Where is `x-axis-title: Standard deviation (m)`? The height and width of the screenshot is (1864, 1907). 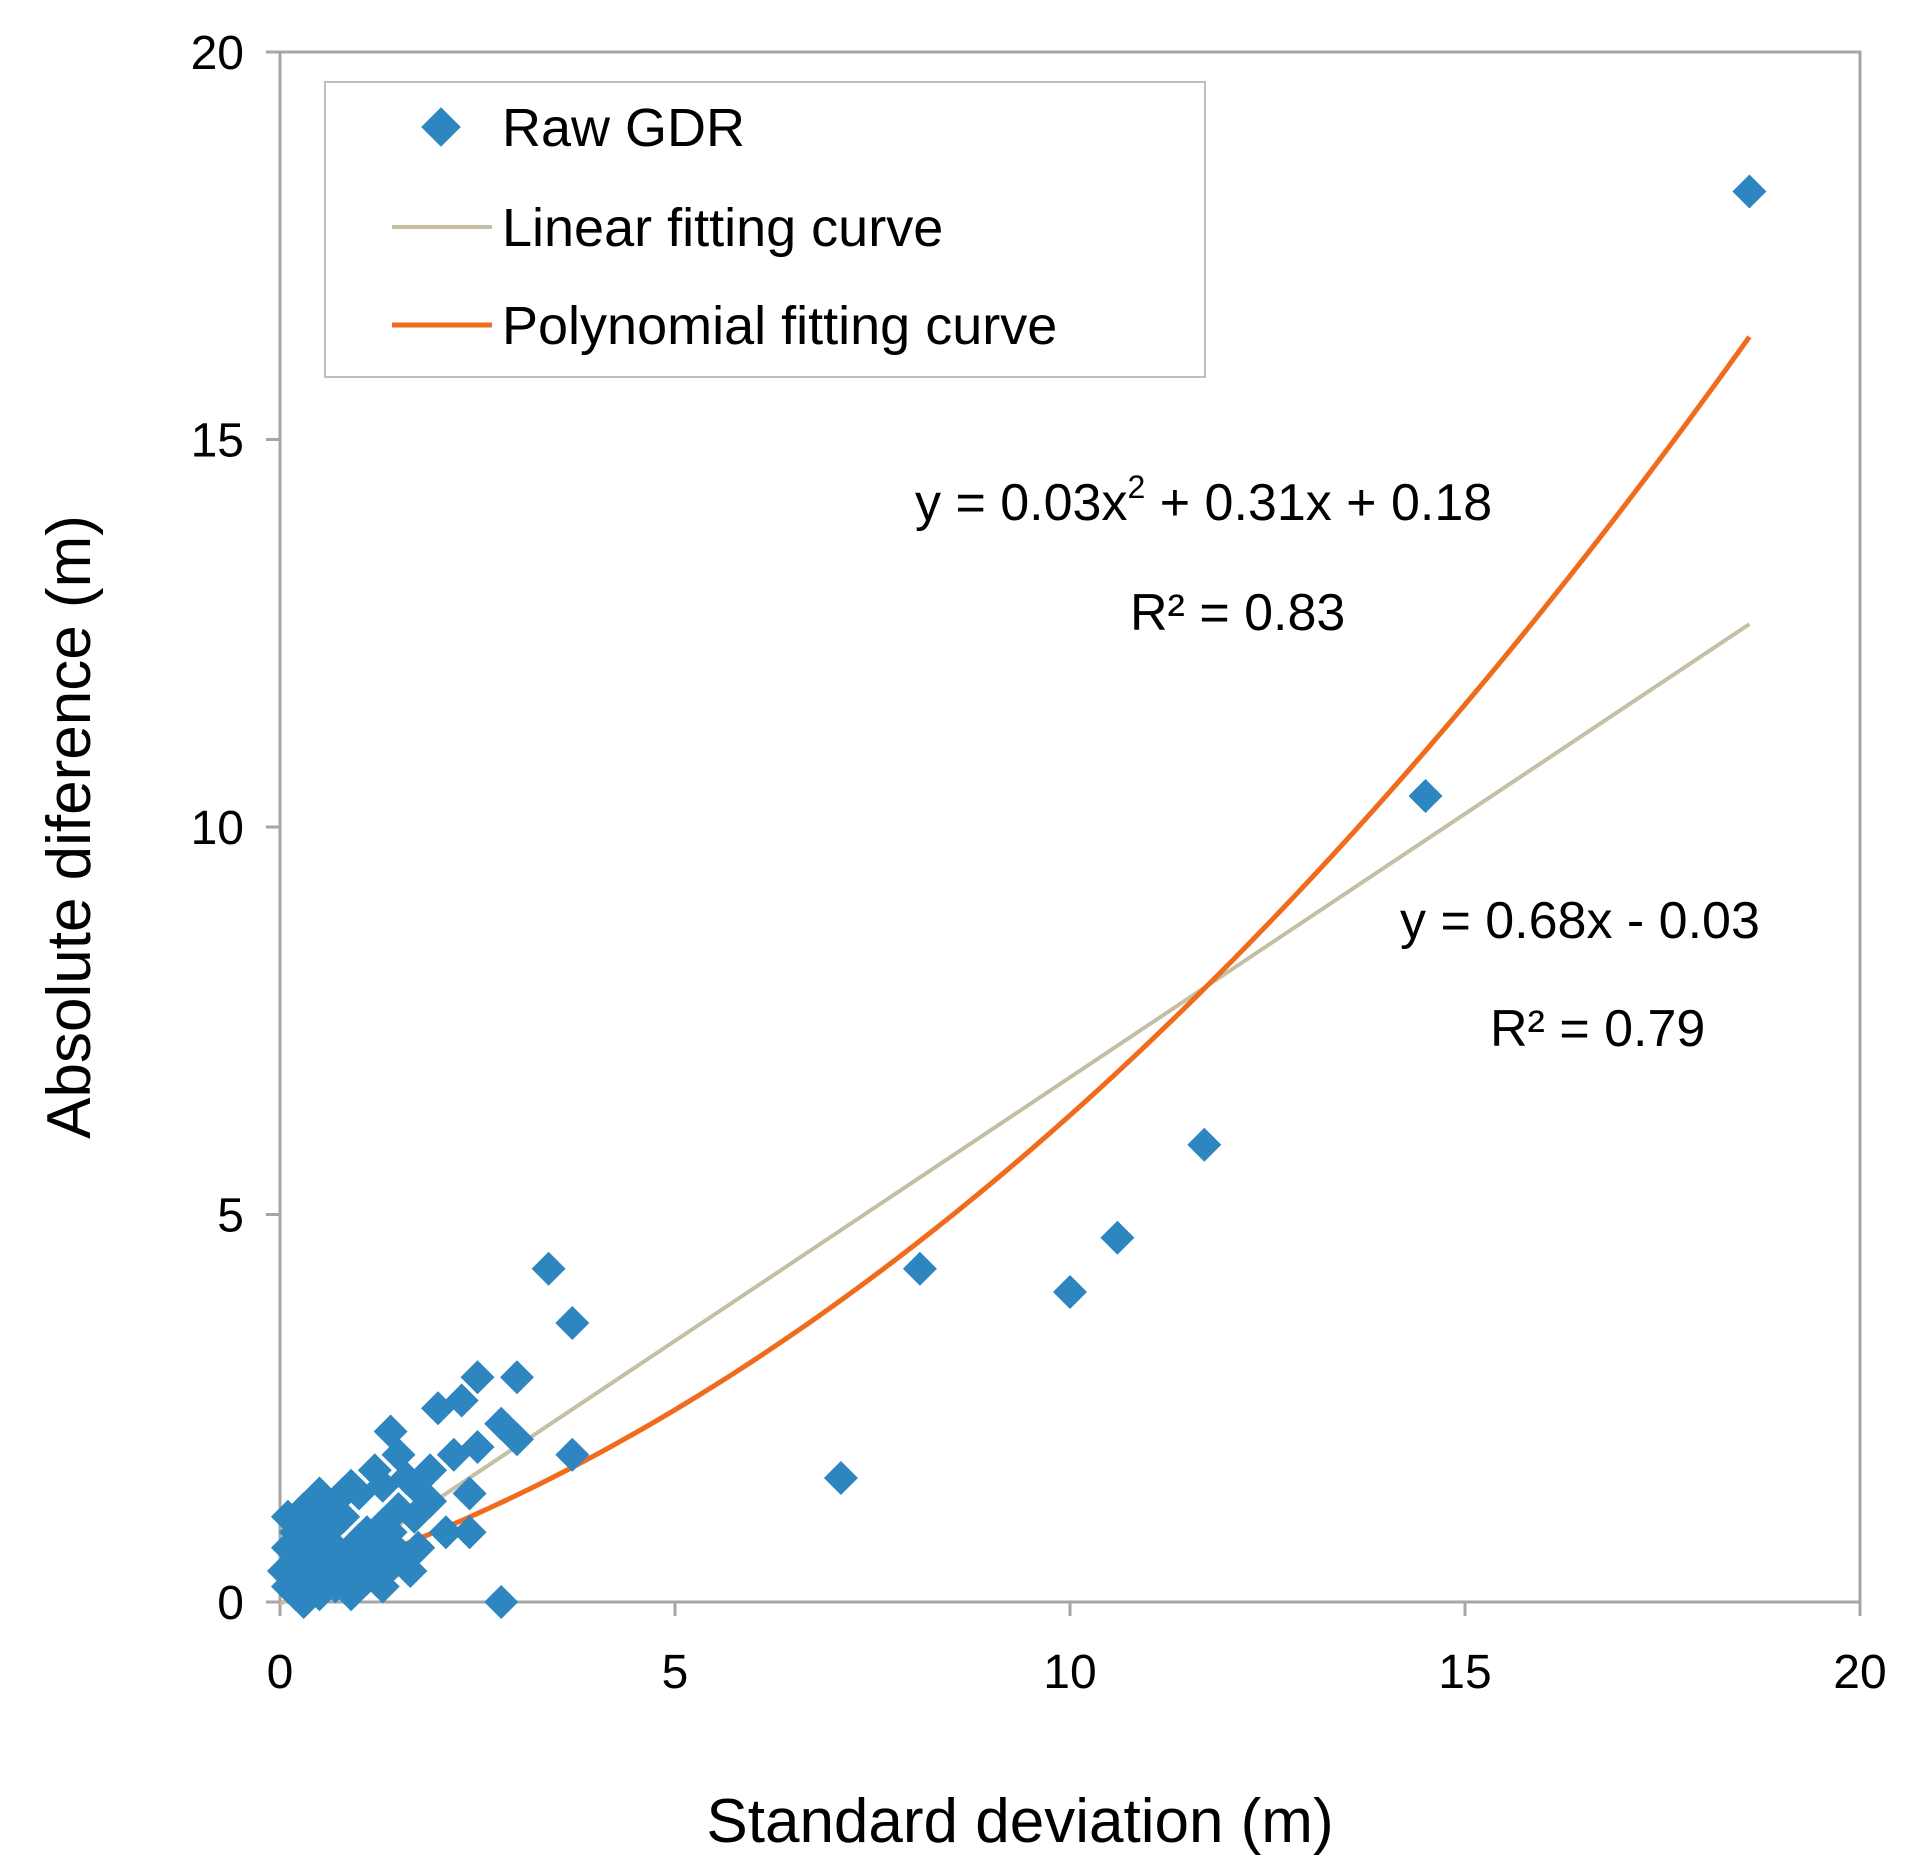 x-axis-title: Standard deviation (m) is located at coordinates (1019, 1821).